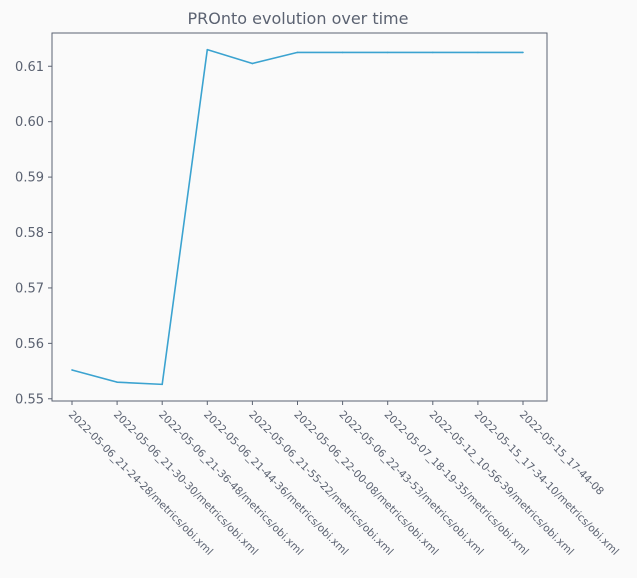  Describe the element at coordinates (298, 18) in the screenshot. I see `chart-title: PROnto evolution over time` at that location.